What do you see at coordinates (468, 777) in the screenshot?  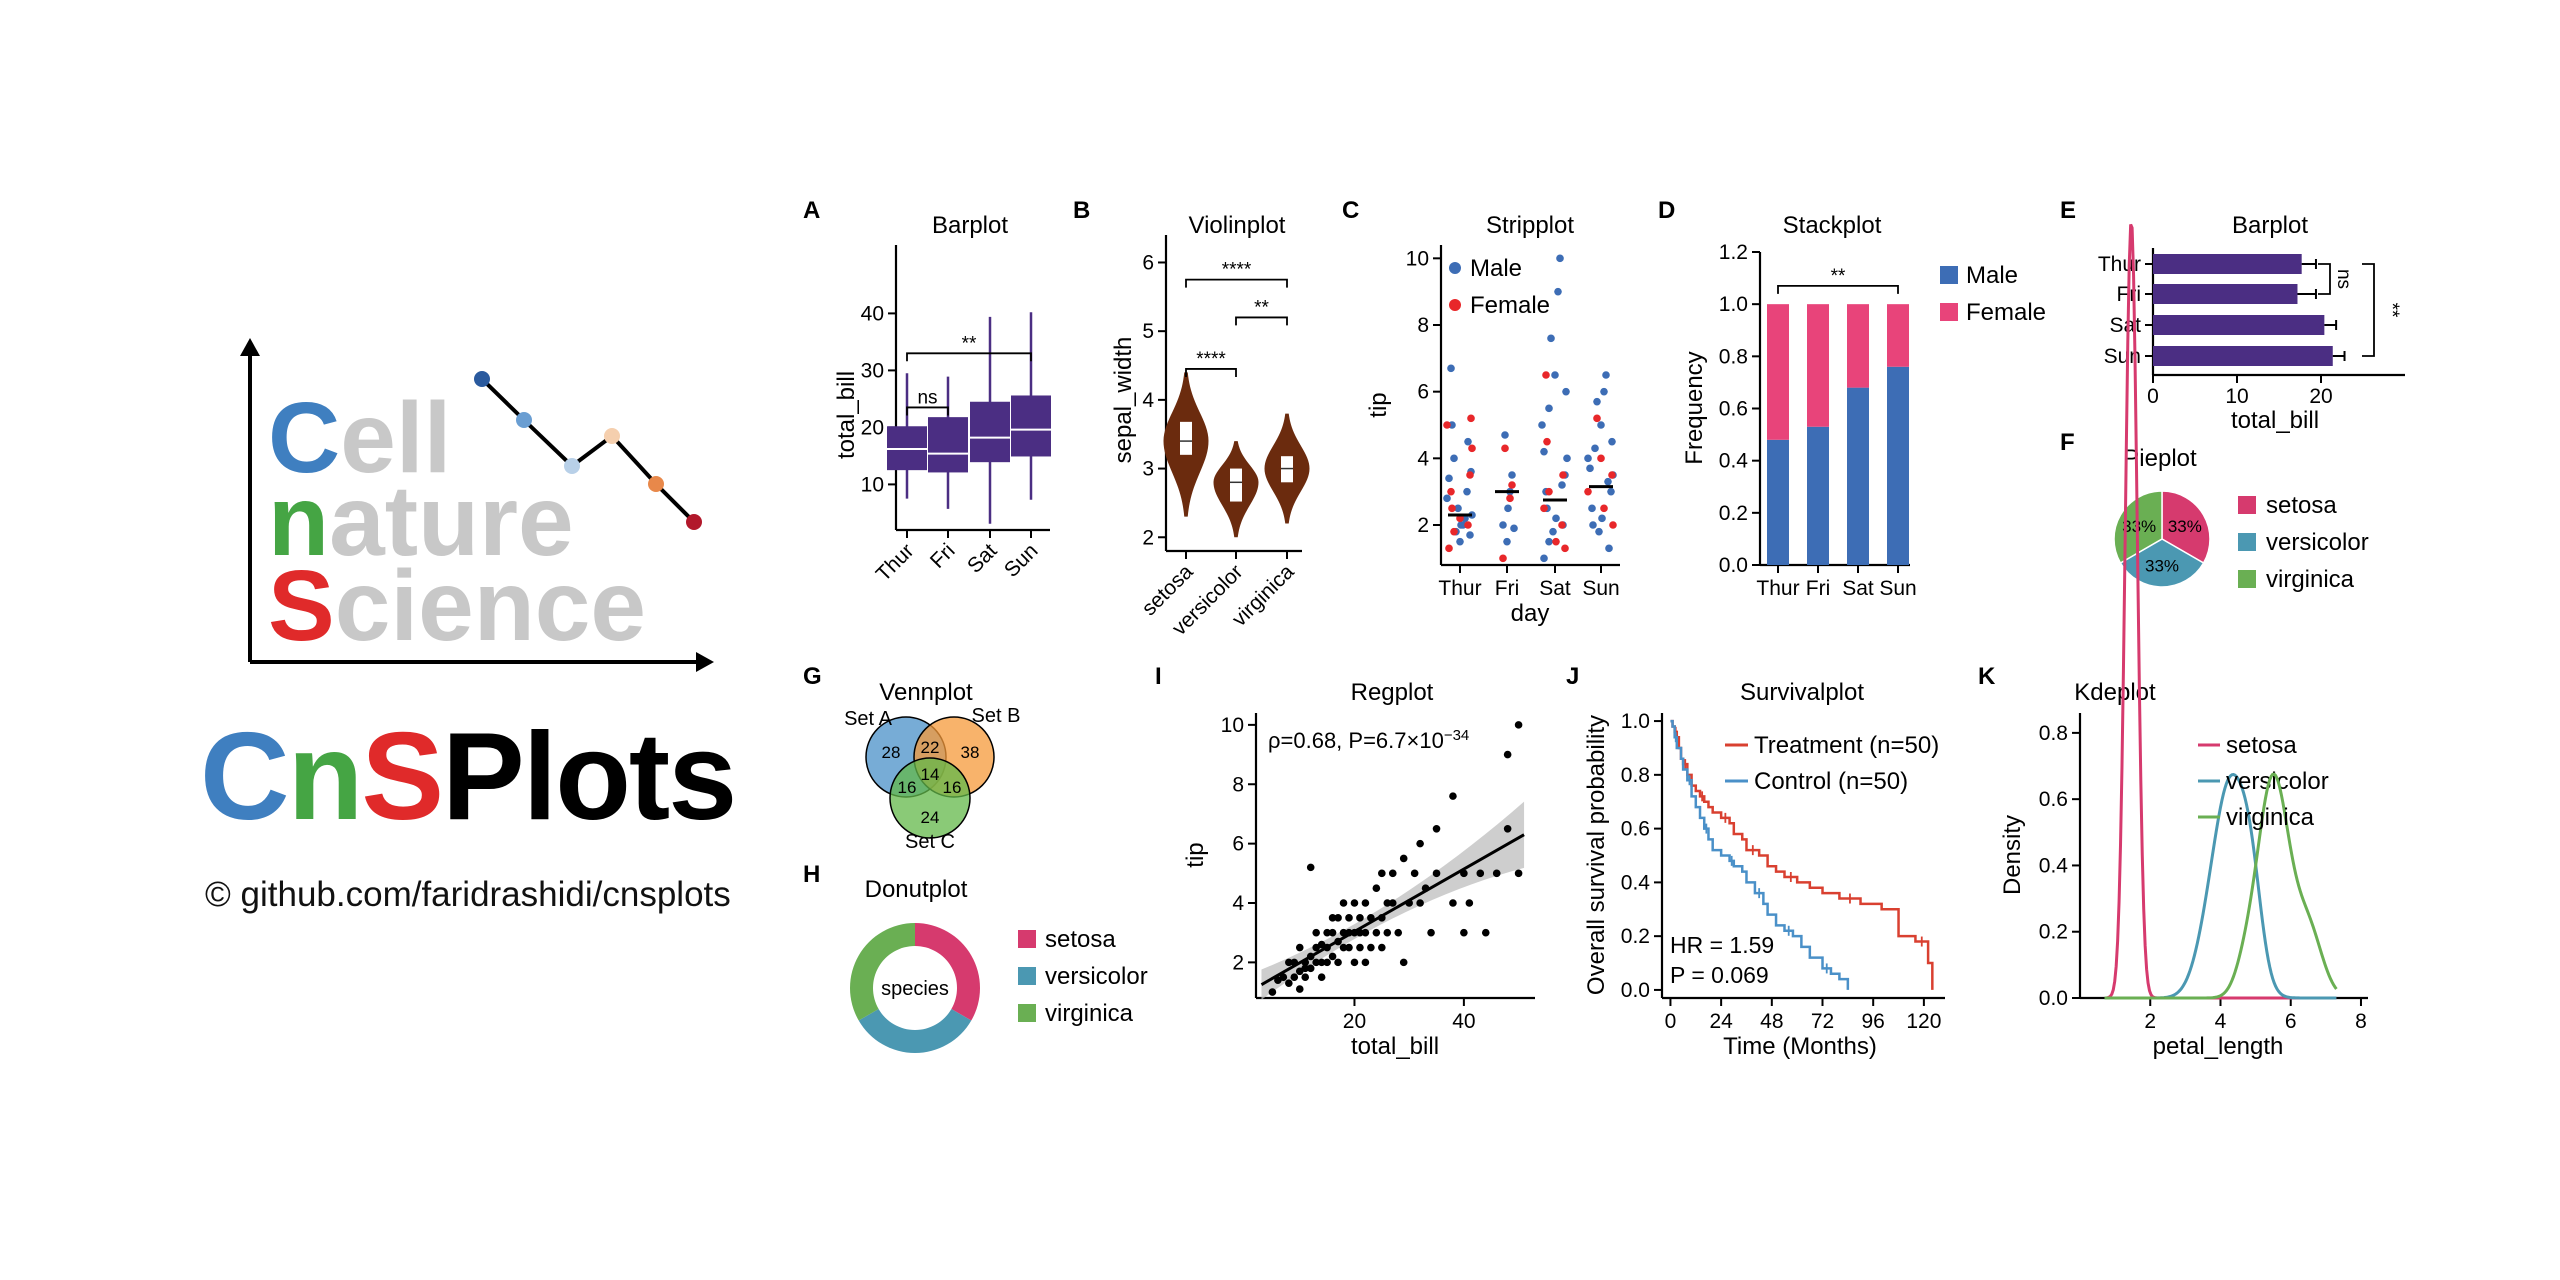 I see `brand-title: CnSPlots` at bounding box center [468, 777].